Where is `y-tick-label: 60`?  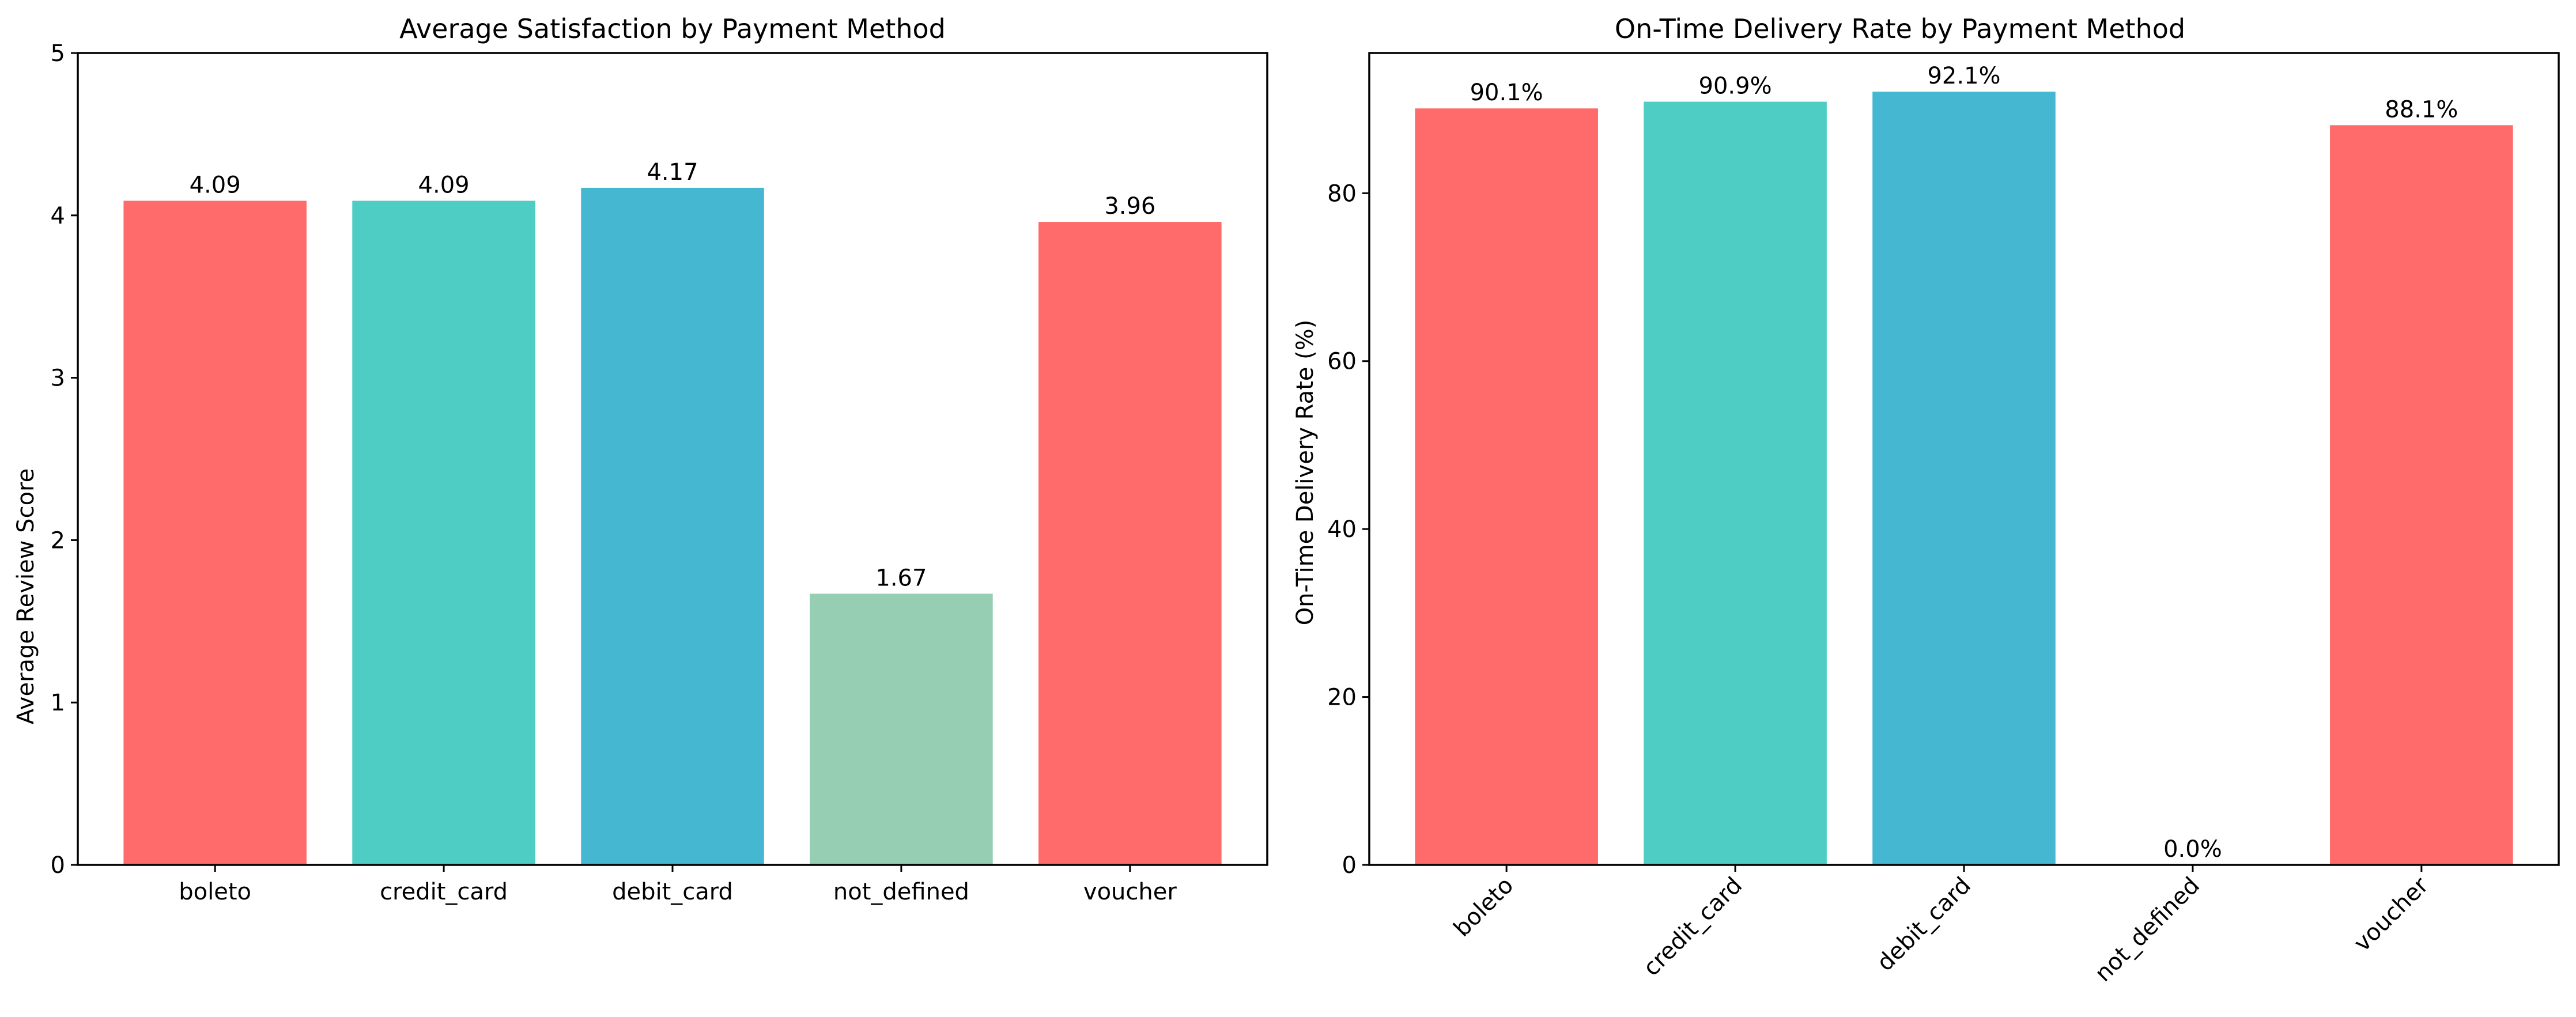
y-tick-label: 60 is located at coordinates (1342, 362).